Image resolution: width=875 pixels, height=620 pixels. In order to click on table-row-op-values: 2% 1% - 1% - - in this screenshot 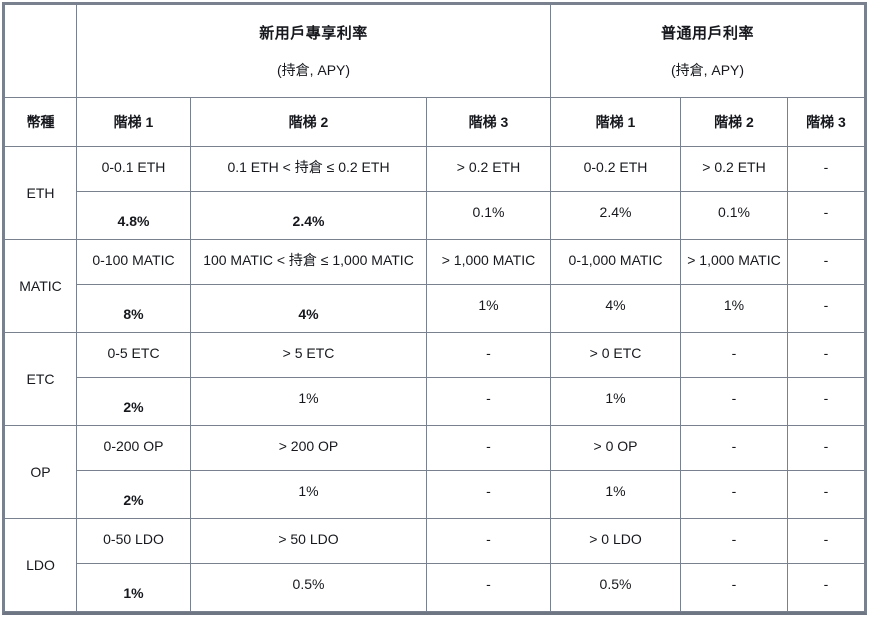, I will do `click(435, 494)`.